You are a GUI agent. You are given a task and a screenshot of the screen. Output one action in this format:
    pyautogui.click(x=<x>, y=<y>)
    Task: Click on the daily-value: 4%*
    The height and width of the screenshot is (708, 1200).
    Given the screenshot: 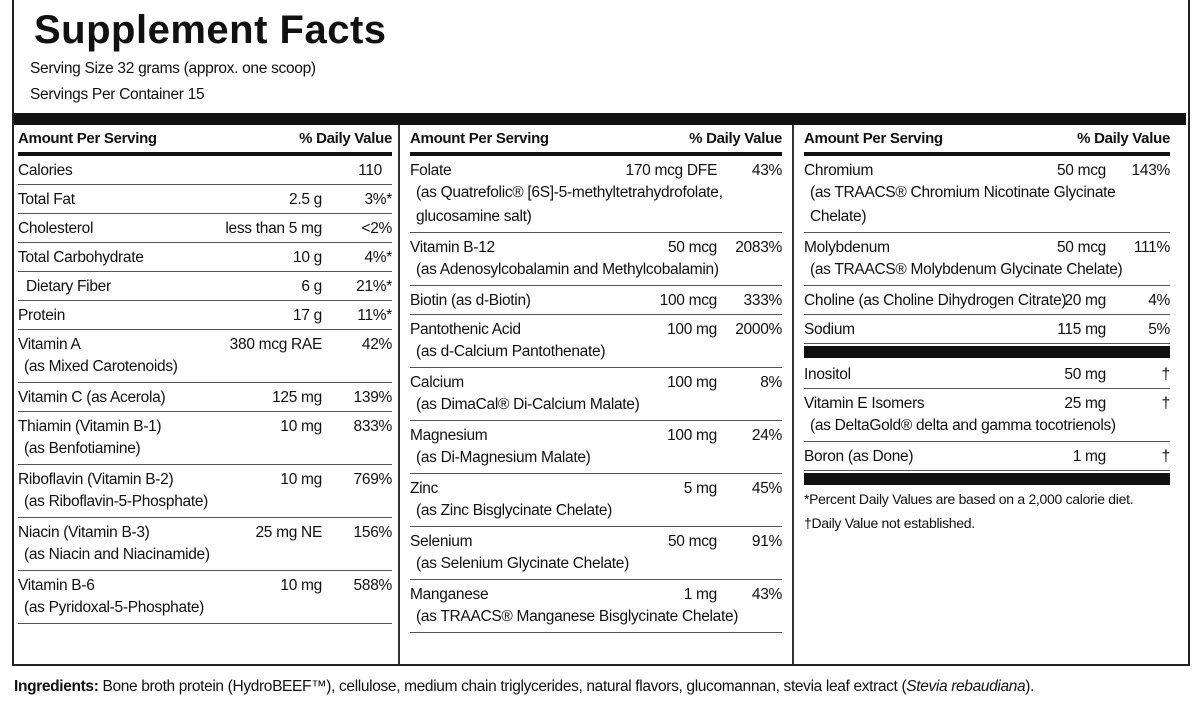 What is the action you would take?
    pyautogui.click(x=378, y=257)
    